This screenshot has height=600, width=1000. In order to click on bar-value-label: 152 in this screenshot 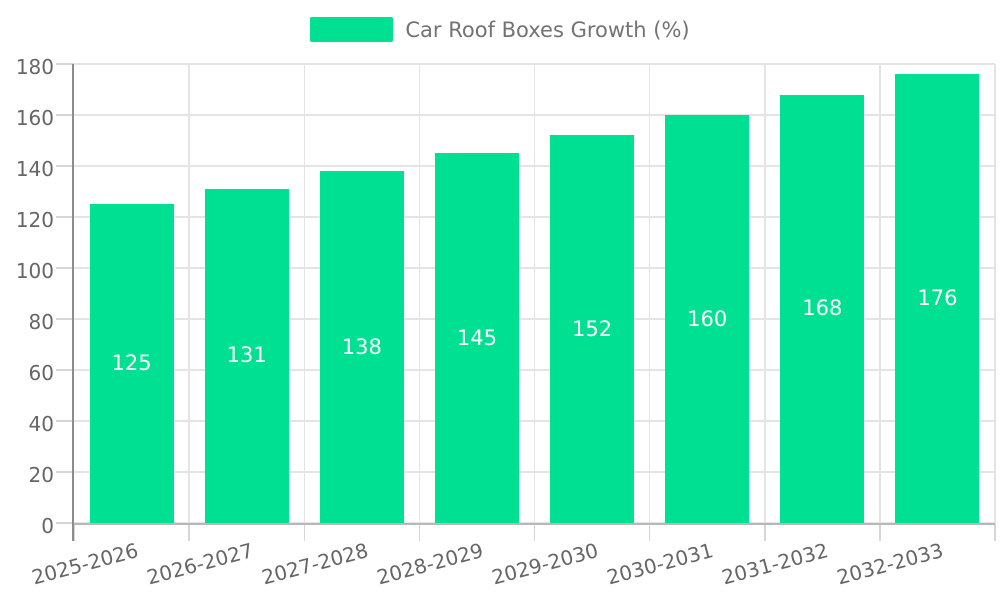, I will do `click(592, 328)`.